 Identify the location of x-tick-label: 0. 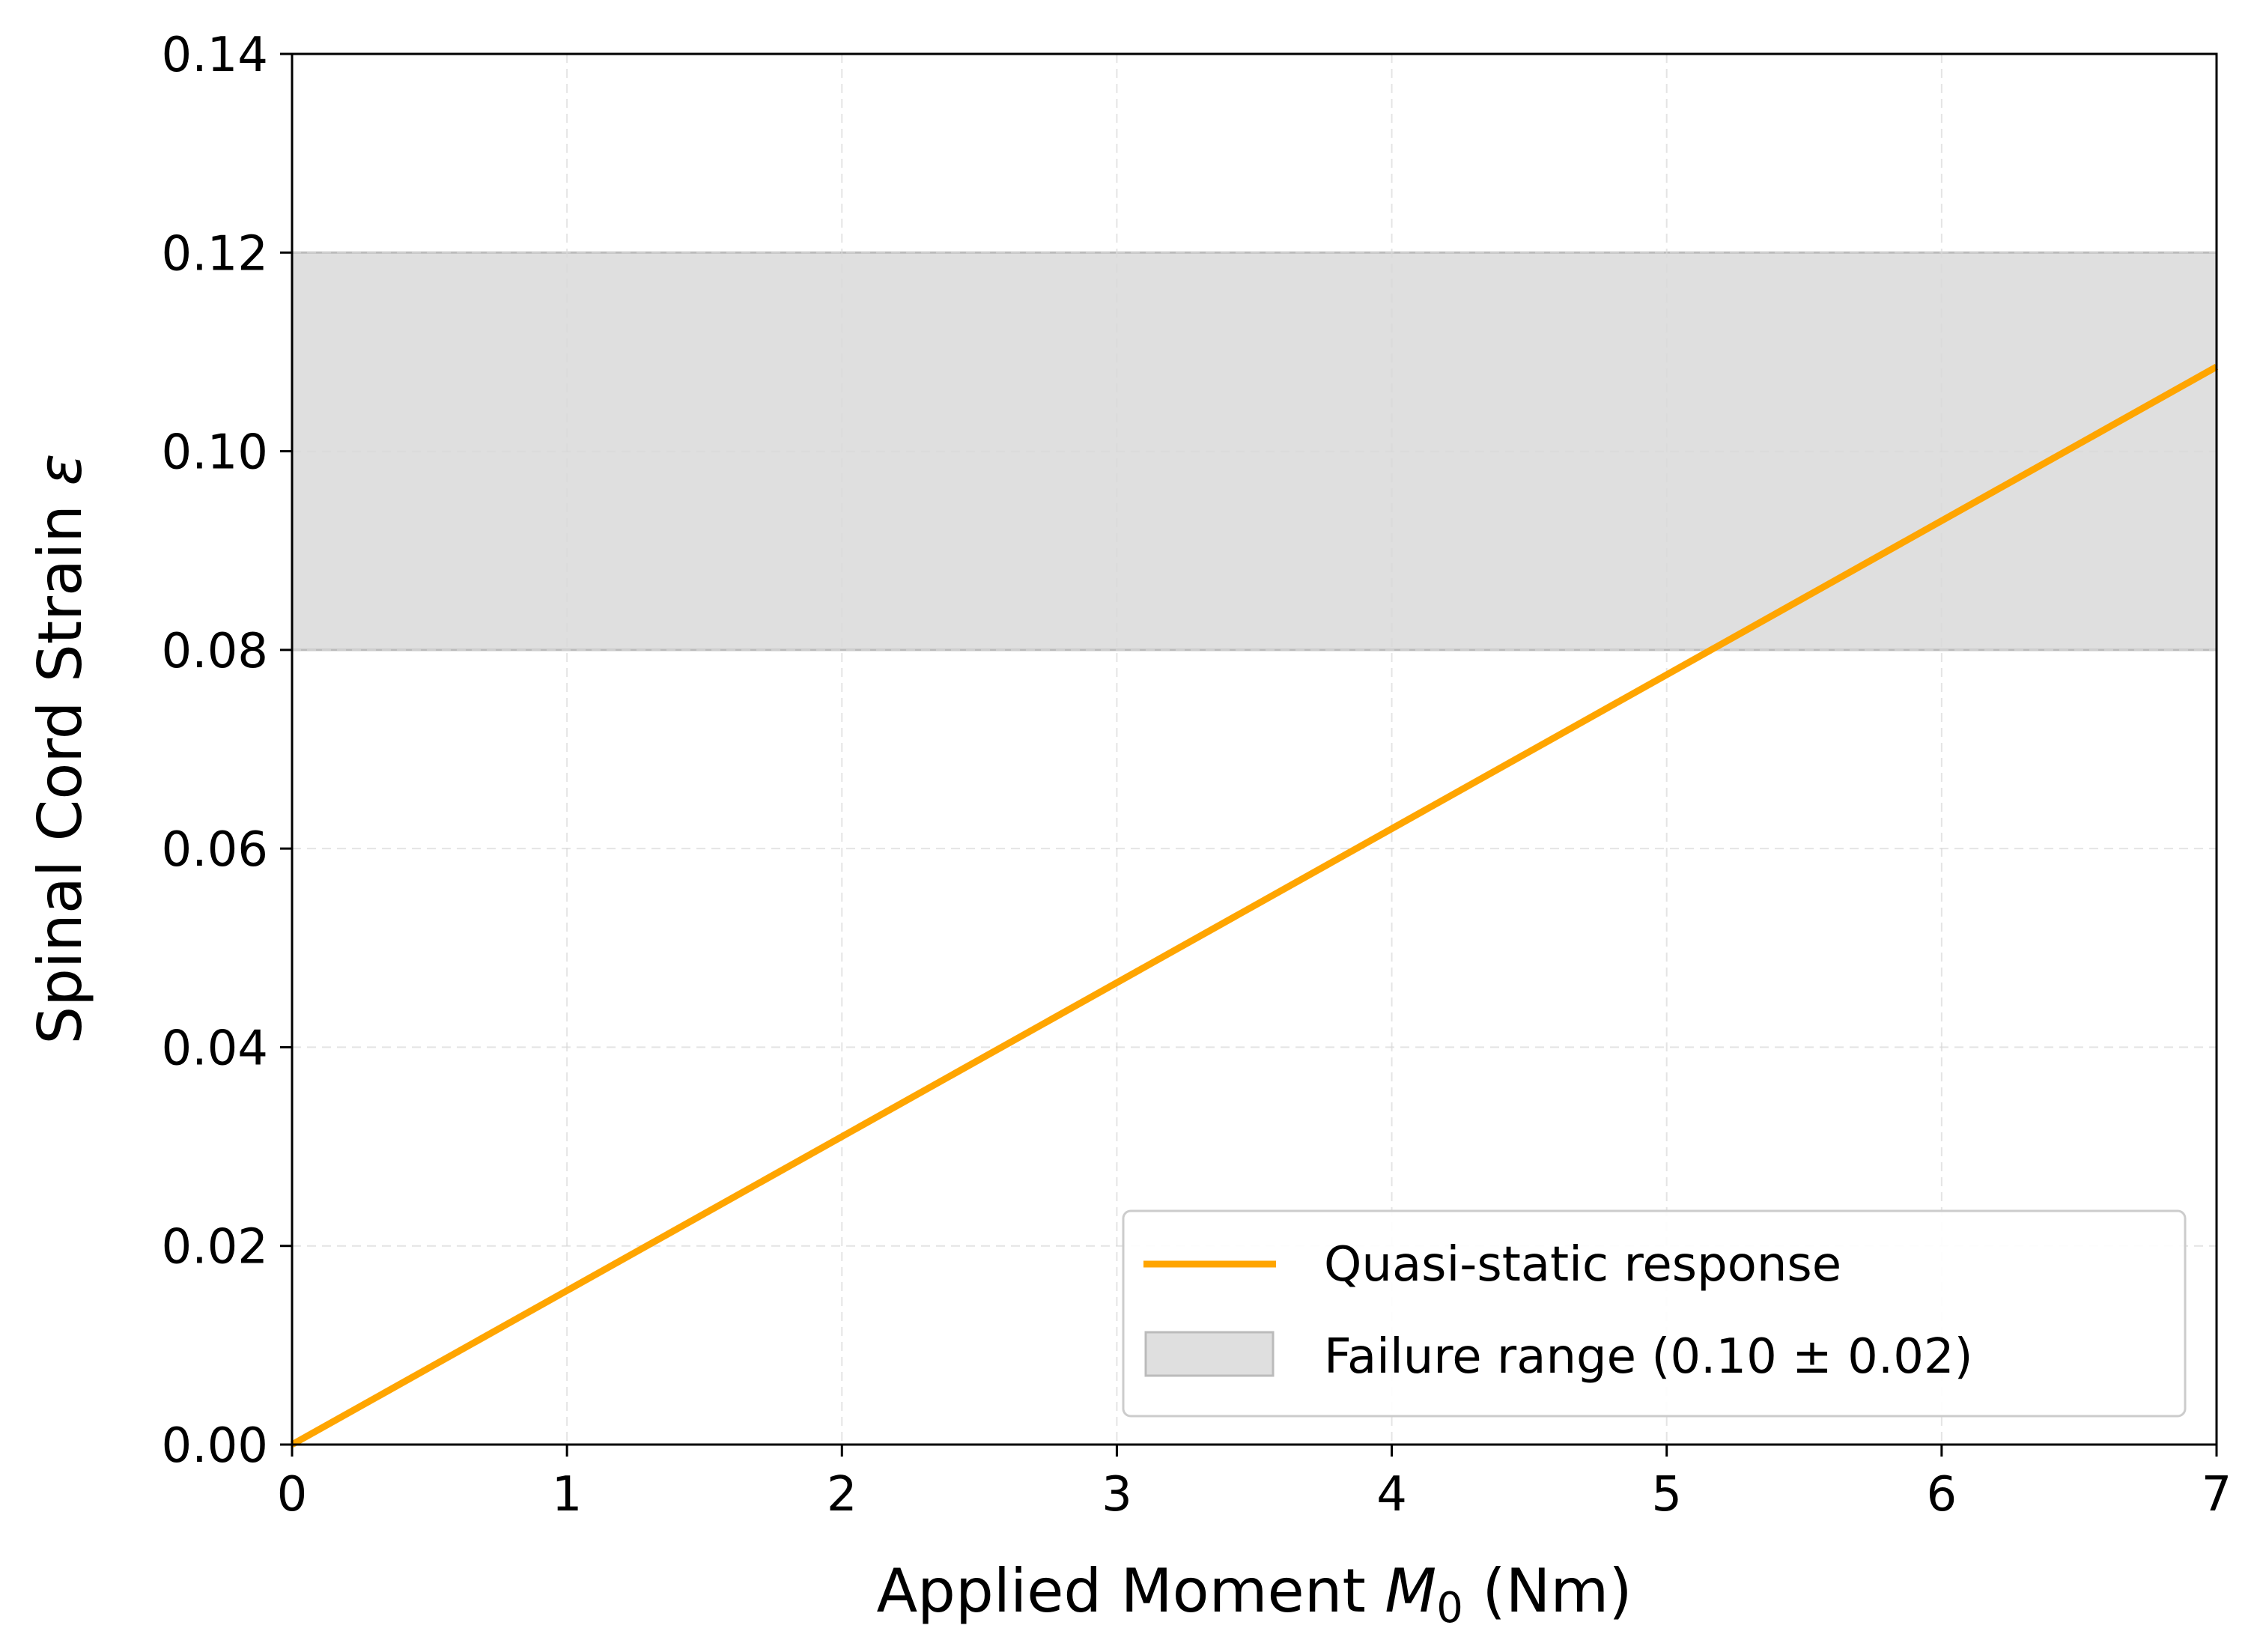
(292, 1495).